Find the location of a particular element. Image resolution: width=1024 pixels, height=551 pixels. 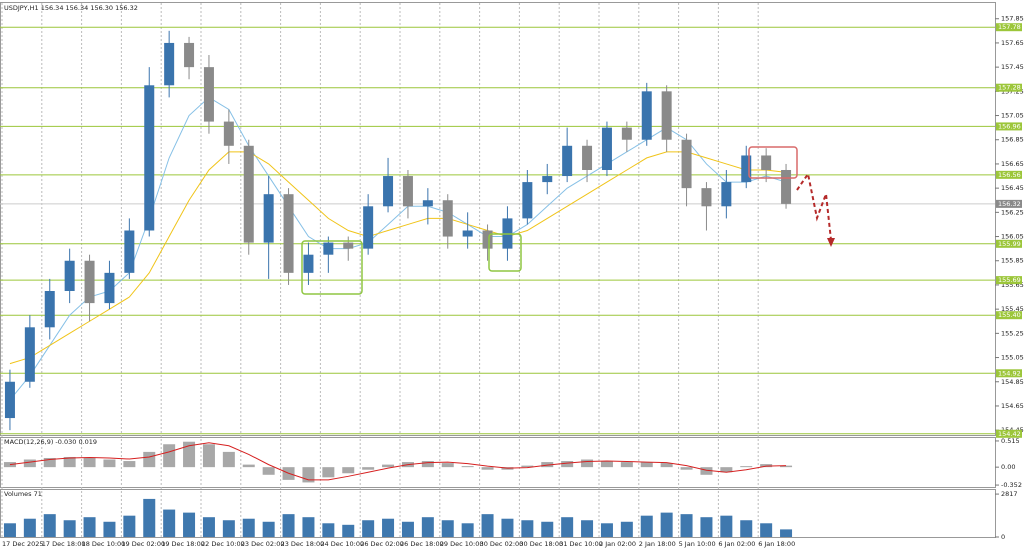

forecast-arrow is located at coordinates (814, 206).